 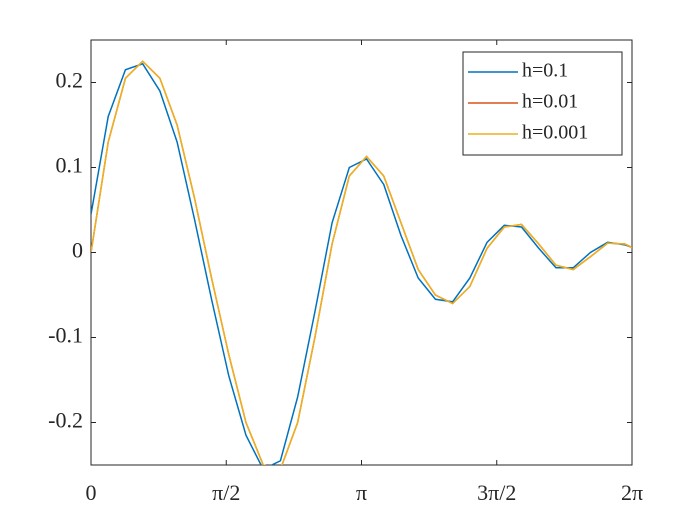 I want to click on y-tick-label: 0.1, so click(x=70, y=165).